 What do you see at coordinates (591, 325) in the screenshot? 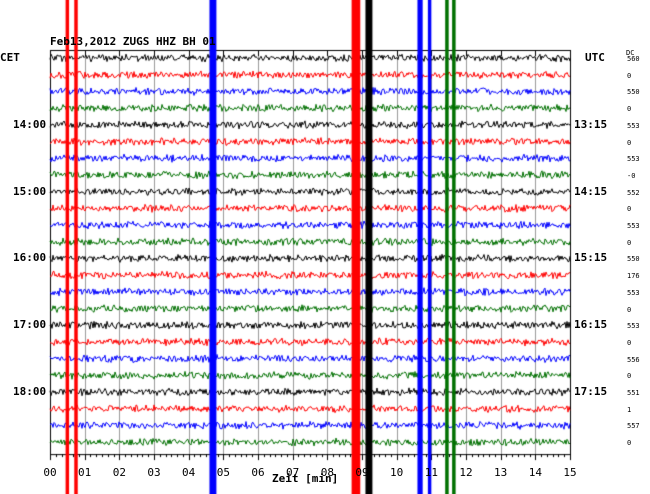
I see `utc-time-label: 16:15` at bounding box center [591, 325].